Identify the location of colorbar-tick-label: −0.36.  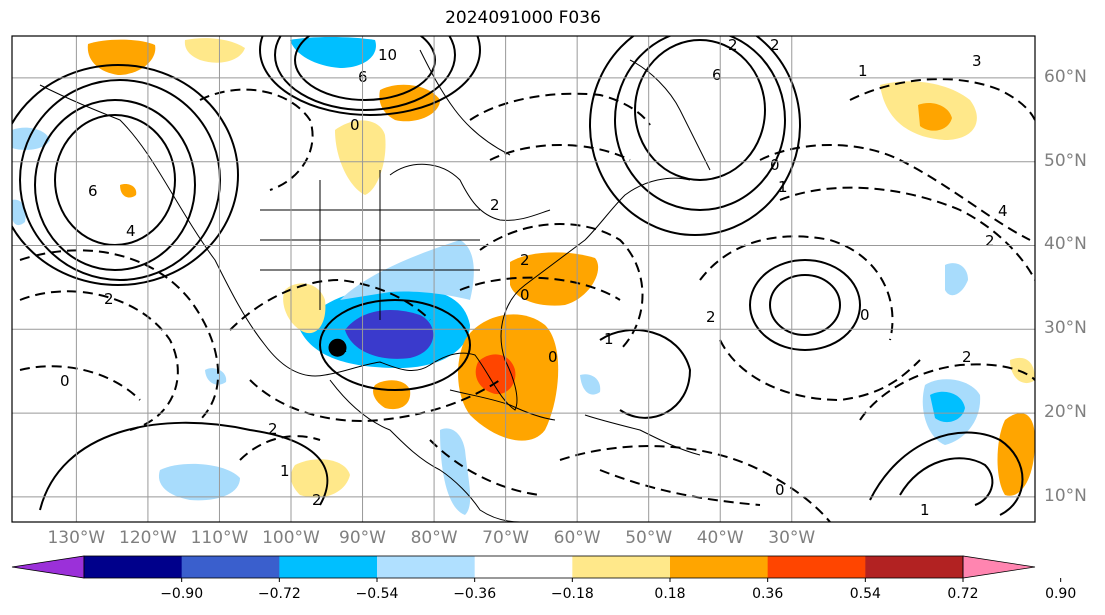
(475, 594).